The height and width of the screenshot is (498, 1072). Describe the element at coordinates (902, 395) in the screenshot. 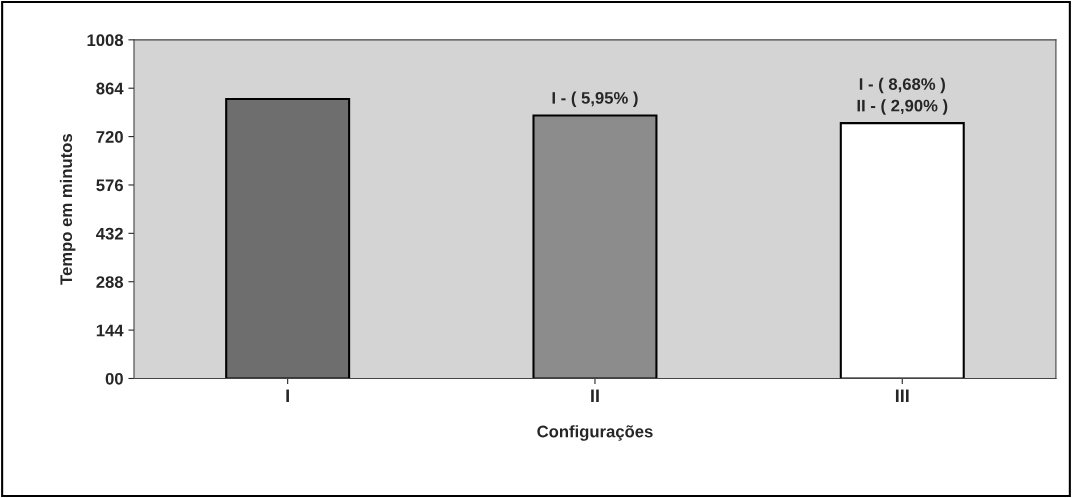

I see `x-tick-label: III` at that location.